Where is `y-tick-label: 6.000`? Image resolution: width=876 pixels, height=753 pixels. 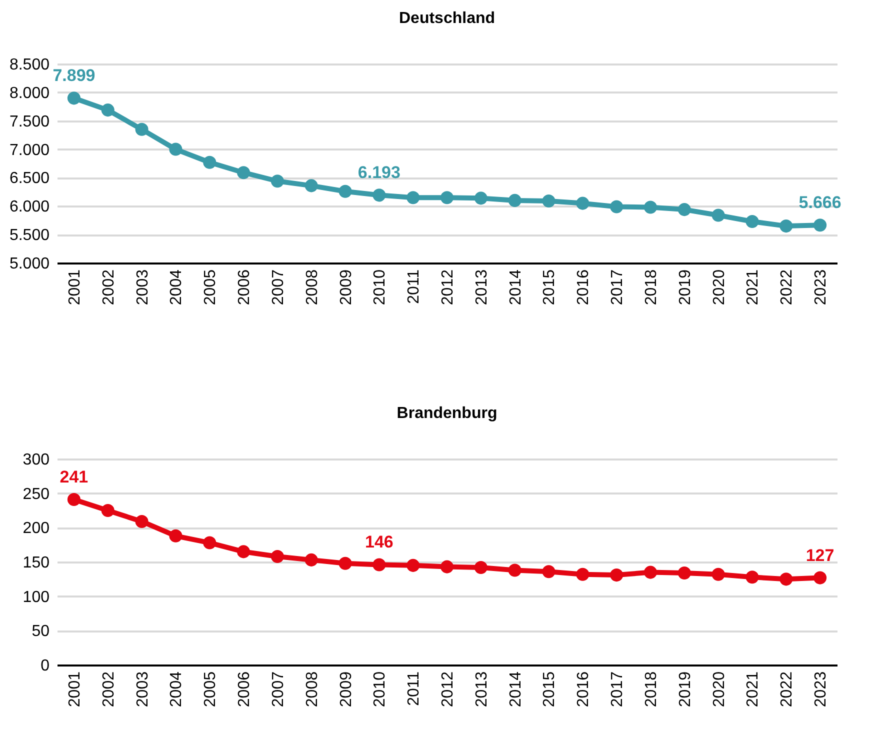 y-tick-label: 6.000 is located at coordinates (29, 207).